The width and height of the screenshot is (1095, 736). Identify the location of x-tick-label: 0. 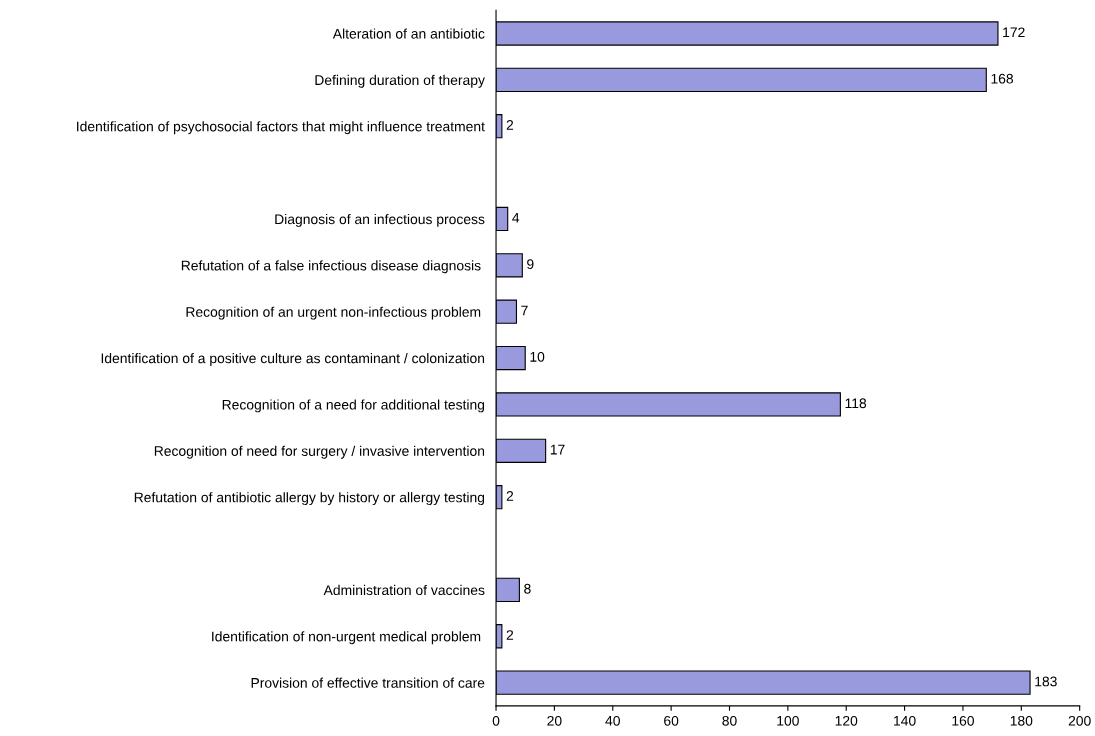
(496, 720).